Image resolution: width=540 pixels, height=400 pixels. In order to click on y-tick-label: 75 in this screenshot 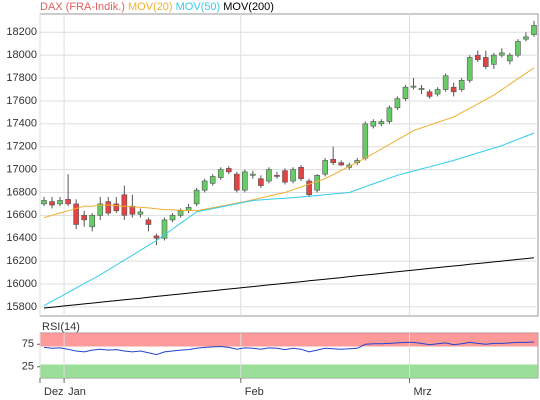, I will do `click(28, 344)`.